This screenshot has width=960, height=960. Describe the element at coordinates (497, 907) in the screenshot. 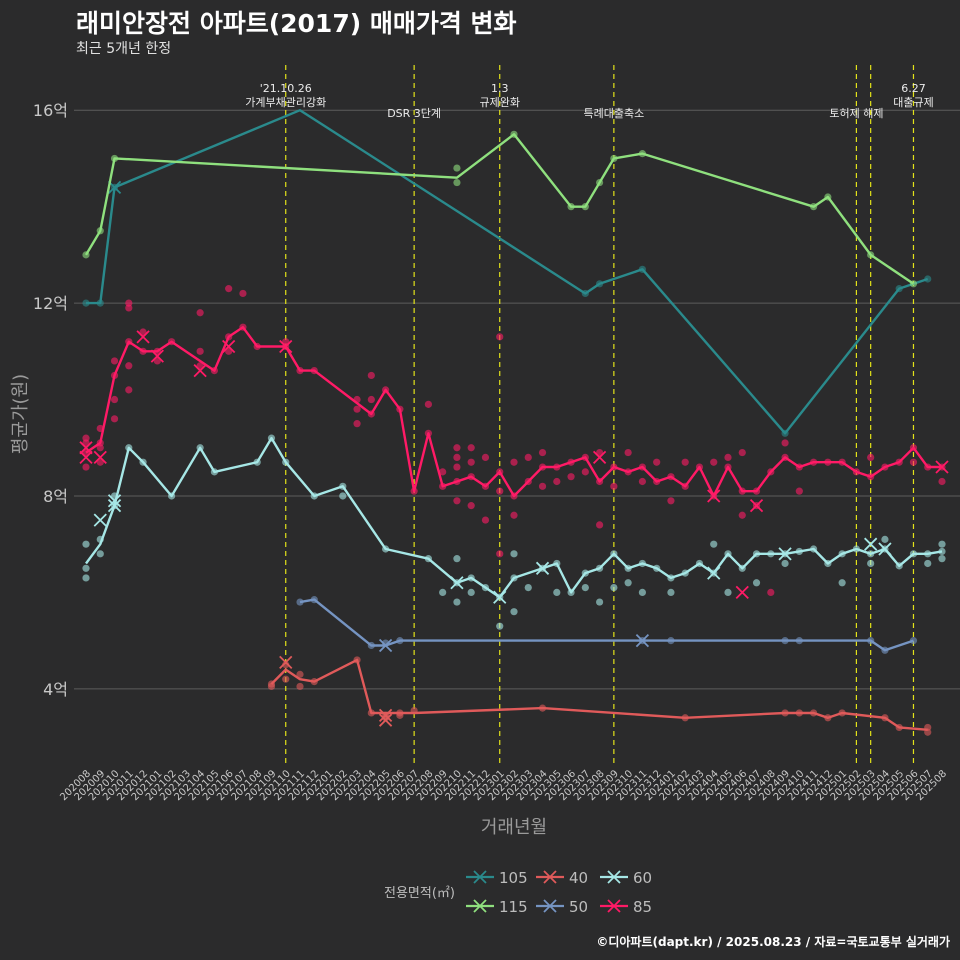

I see `legend-item-115: 115` at that location.